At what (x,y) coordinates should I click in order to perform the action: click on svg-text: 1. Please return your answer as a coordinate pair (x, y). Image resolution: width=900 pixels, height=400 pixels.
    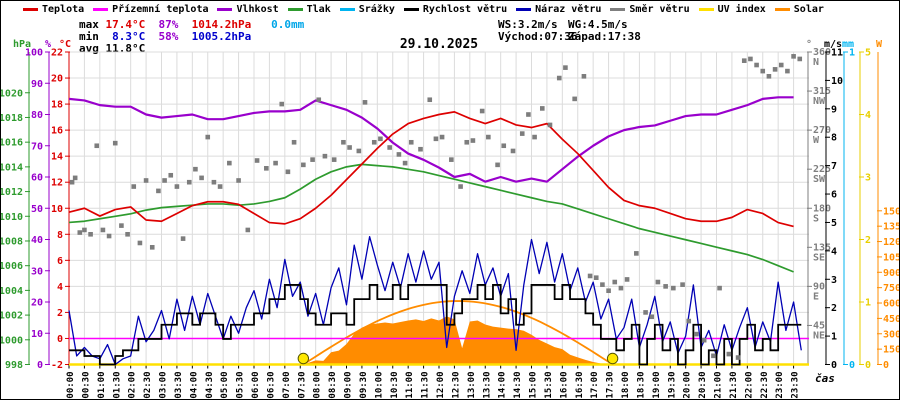
    Looking at the image, I should click on (852, 53).